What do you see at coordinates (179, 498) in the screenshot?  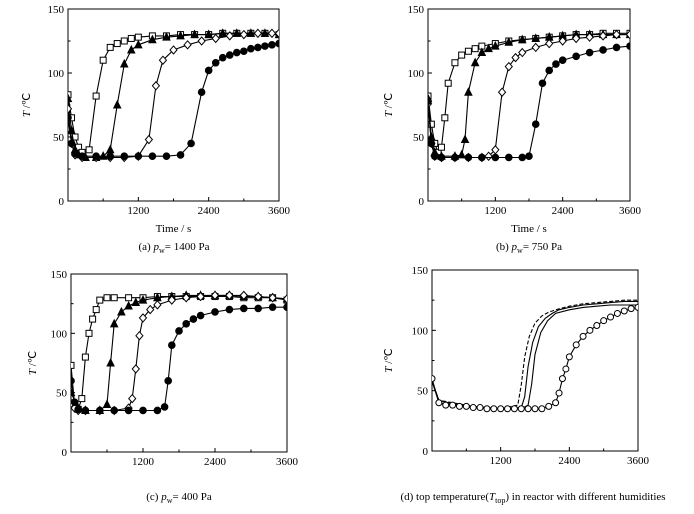 I see `panel-caption: (c) pw= 400 Pa` at bounding box center [179, 498].